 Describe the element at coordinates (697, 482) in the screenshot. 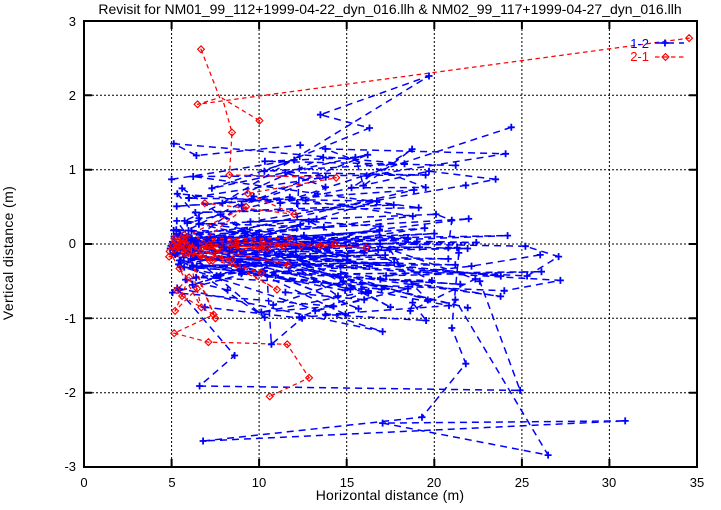

I see `svg-text: 35` at that location.